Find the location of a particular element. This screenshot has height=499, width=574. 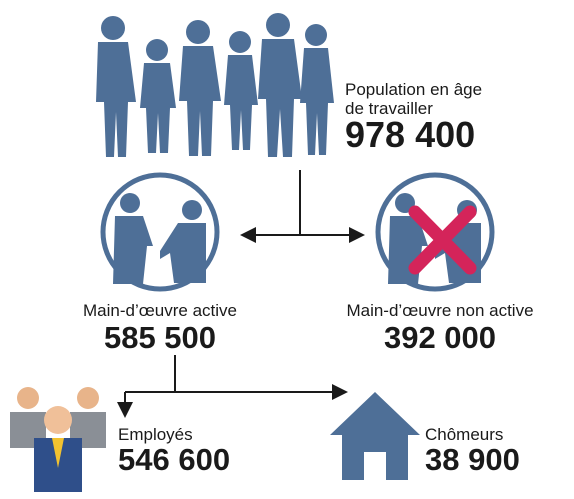

employed-value: 546 600 is located at coordinates (174, 459).